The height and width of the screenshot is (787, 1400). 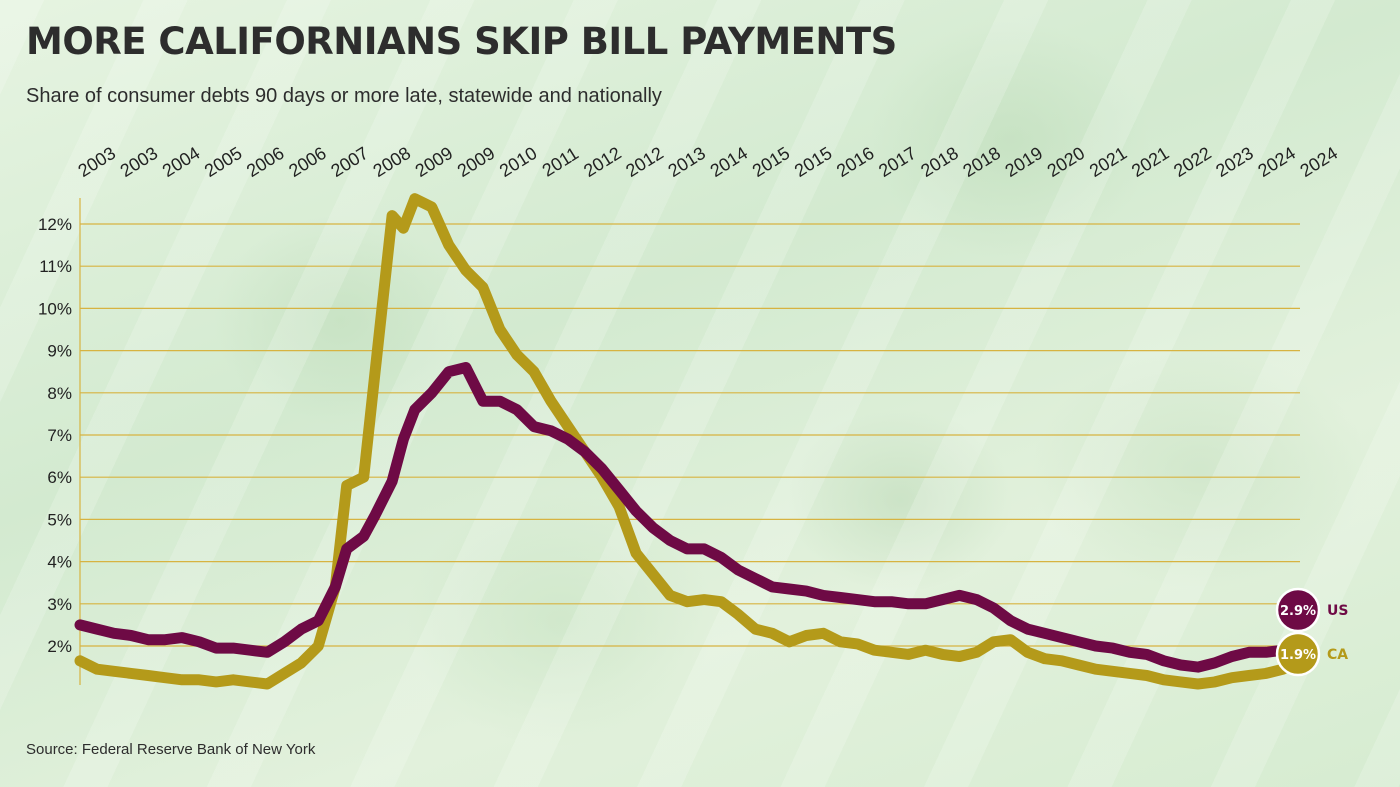 What do you see at coordinates (55, 266) in the screenshot?
I see `y-tick-label: 11%` at bounding box center [55, 266].